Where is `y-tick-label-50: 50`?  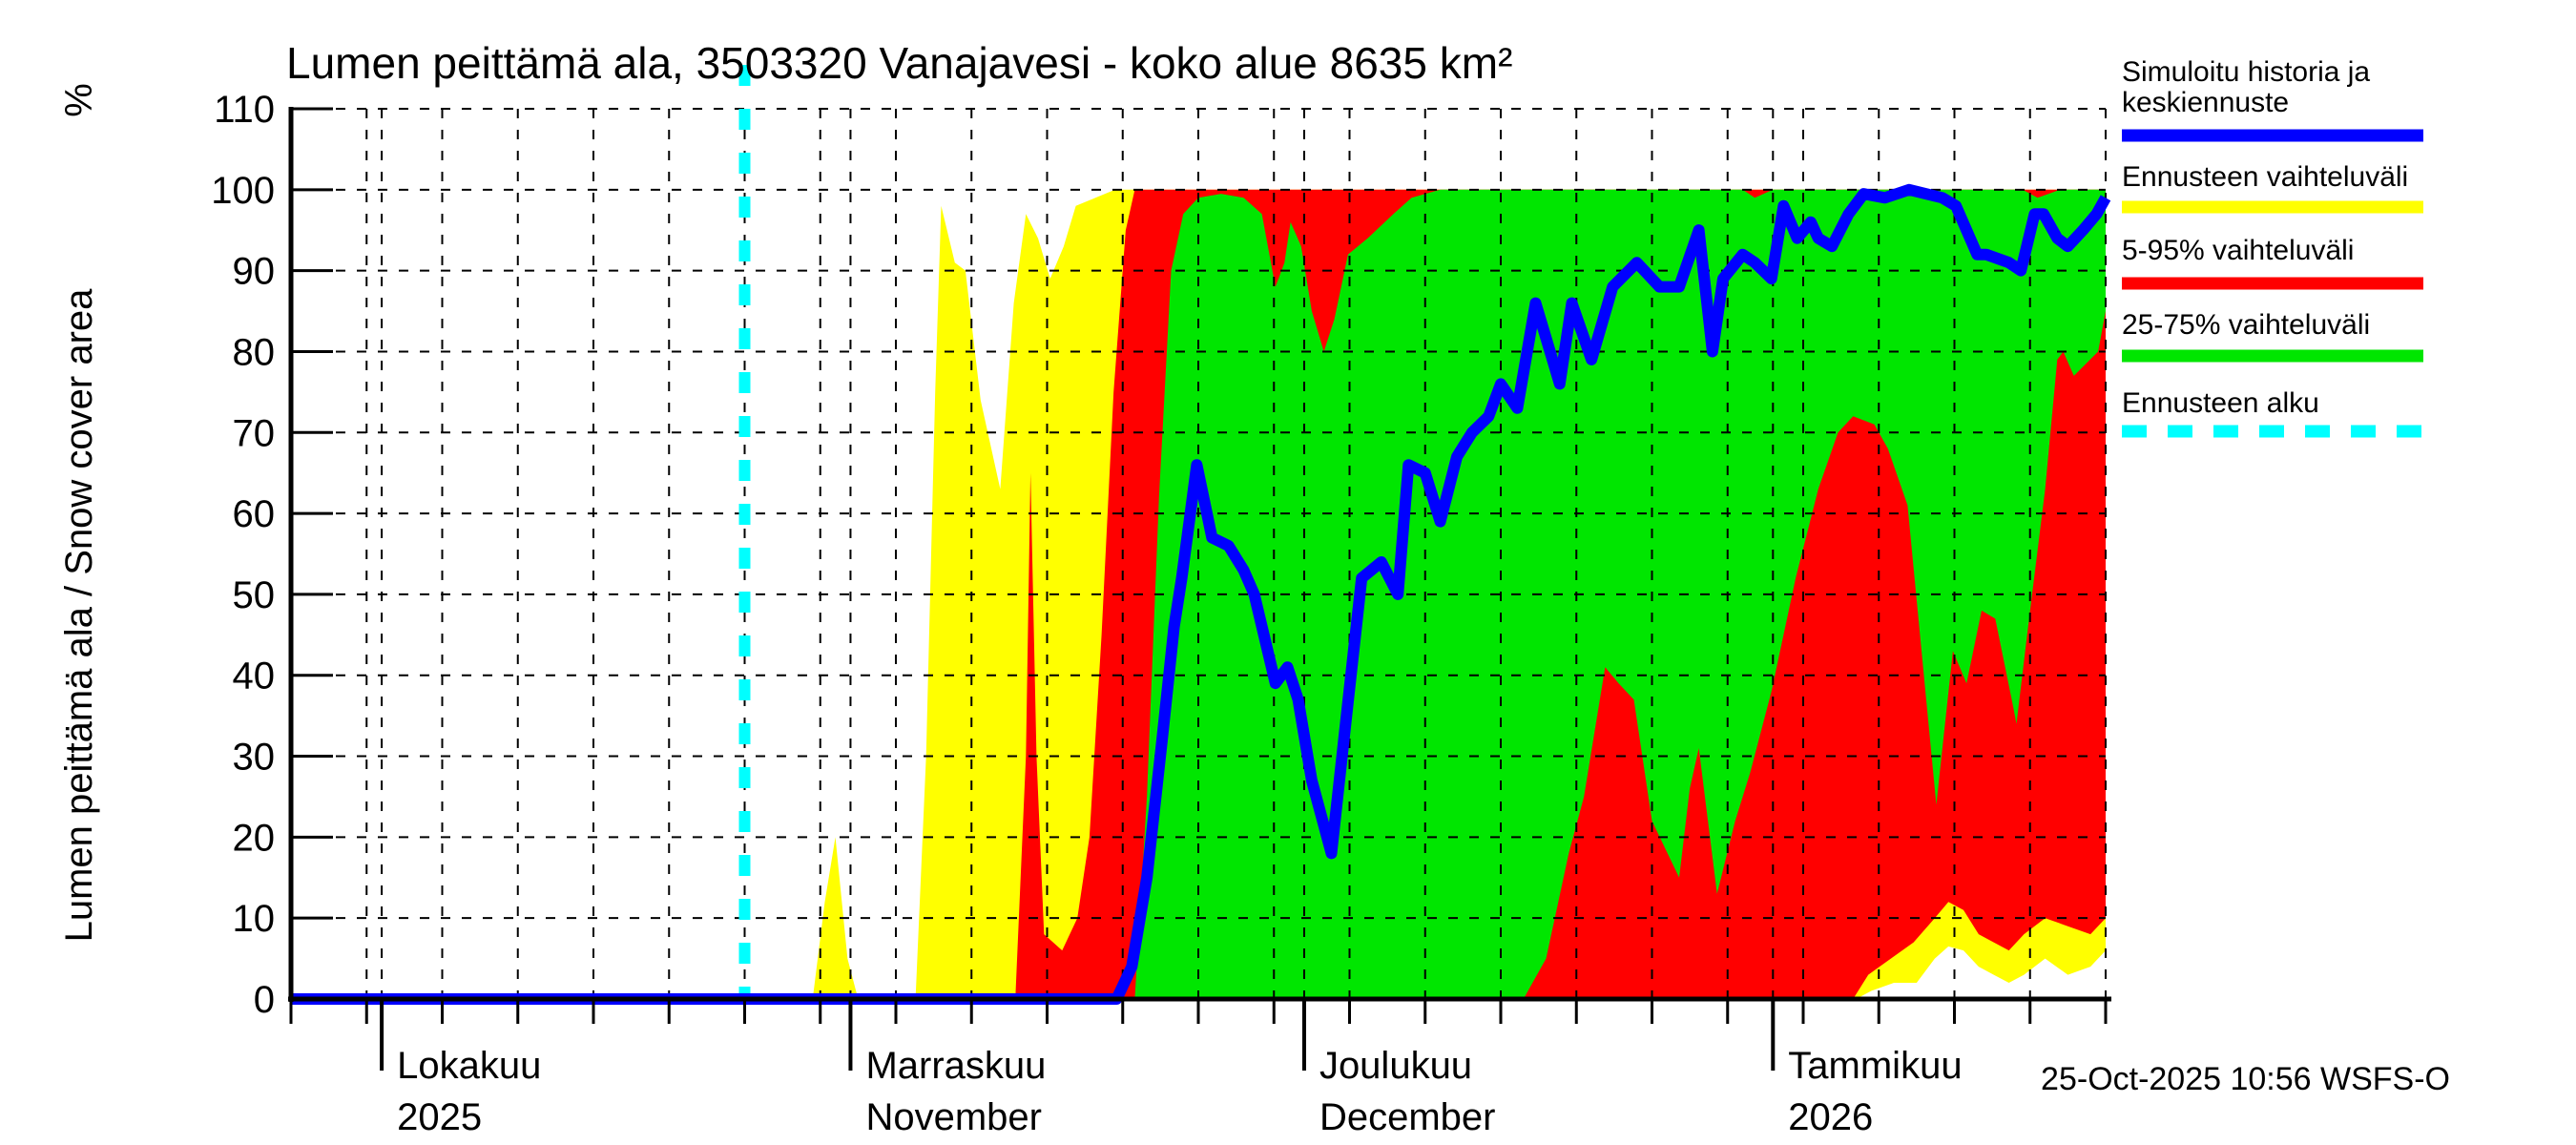 y-tick-label-50: 50 is located at coordinates (254, 595).